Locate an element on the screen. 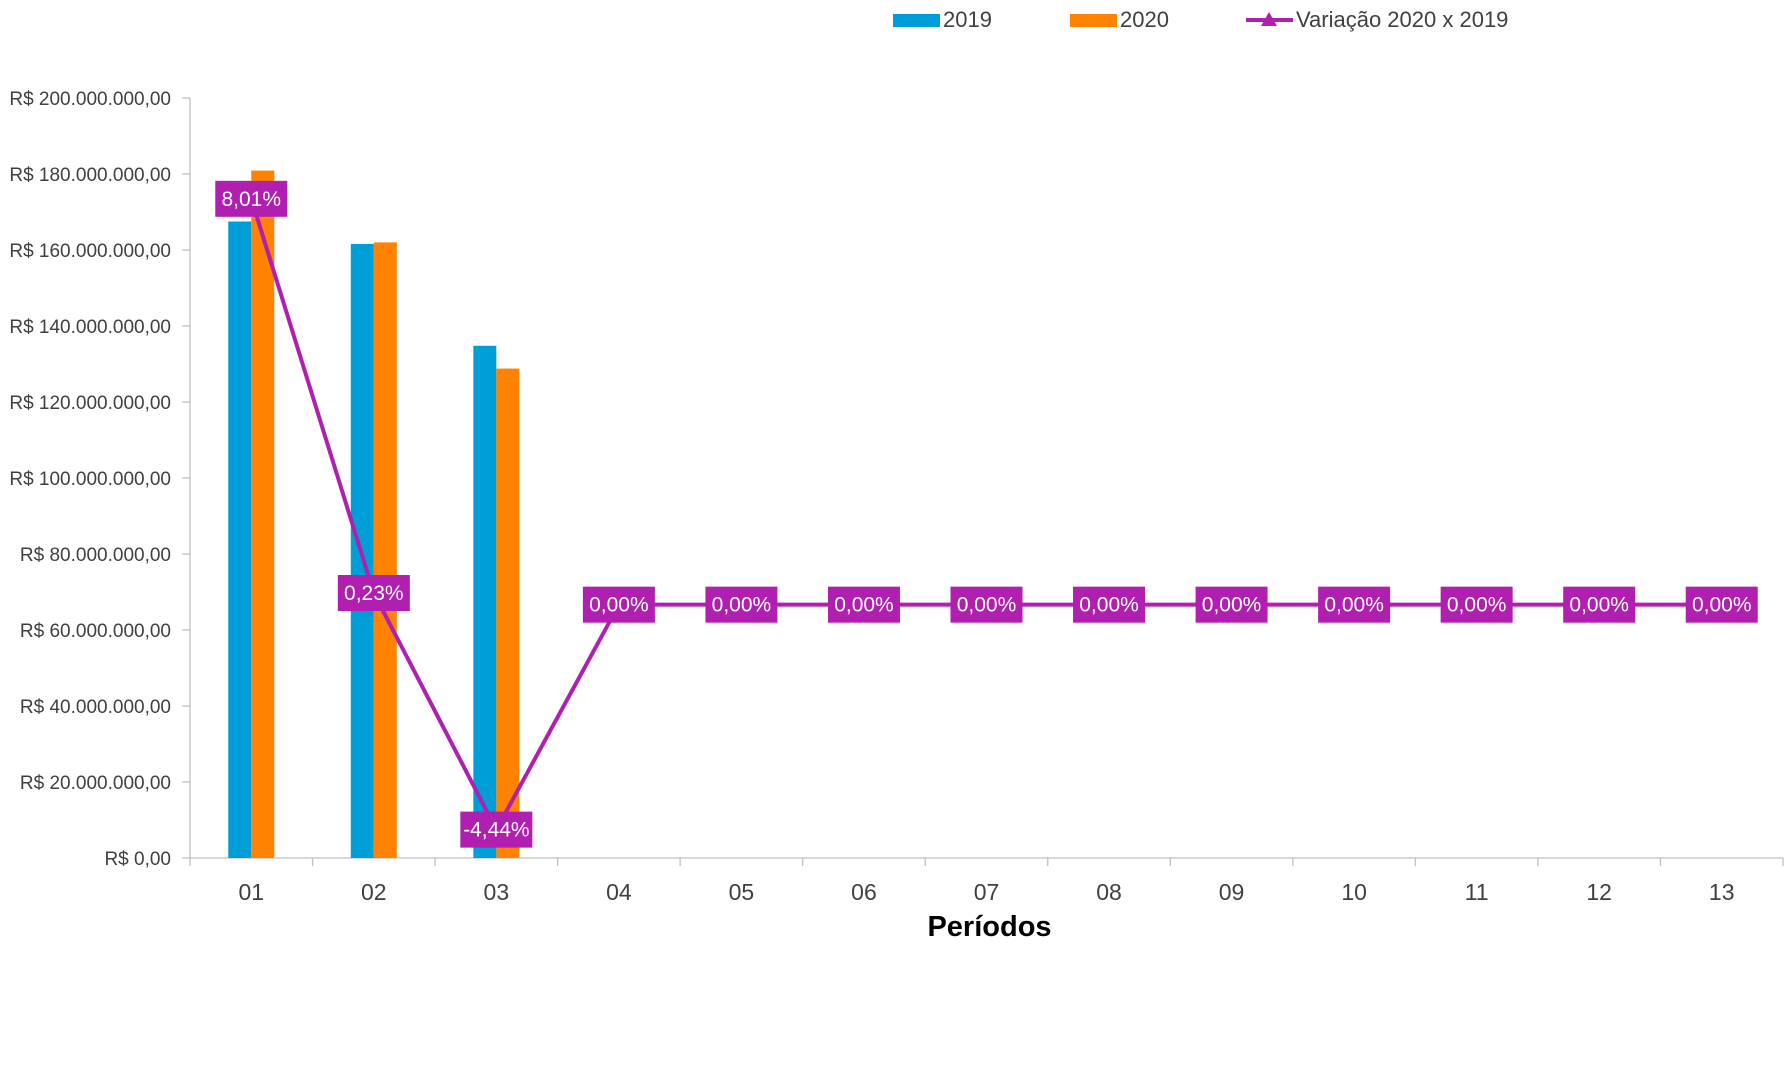 This screenshot has width=1789, height=1071. data-label: 8,01% is located at coordinates (251, 198).